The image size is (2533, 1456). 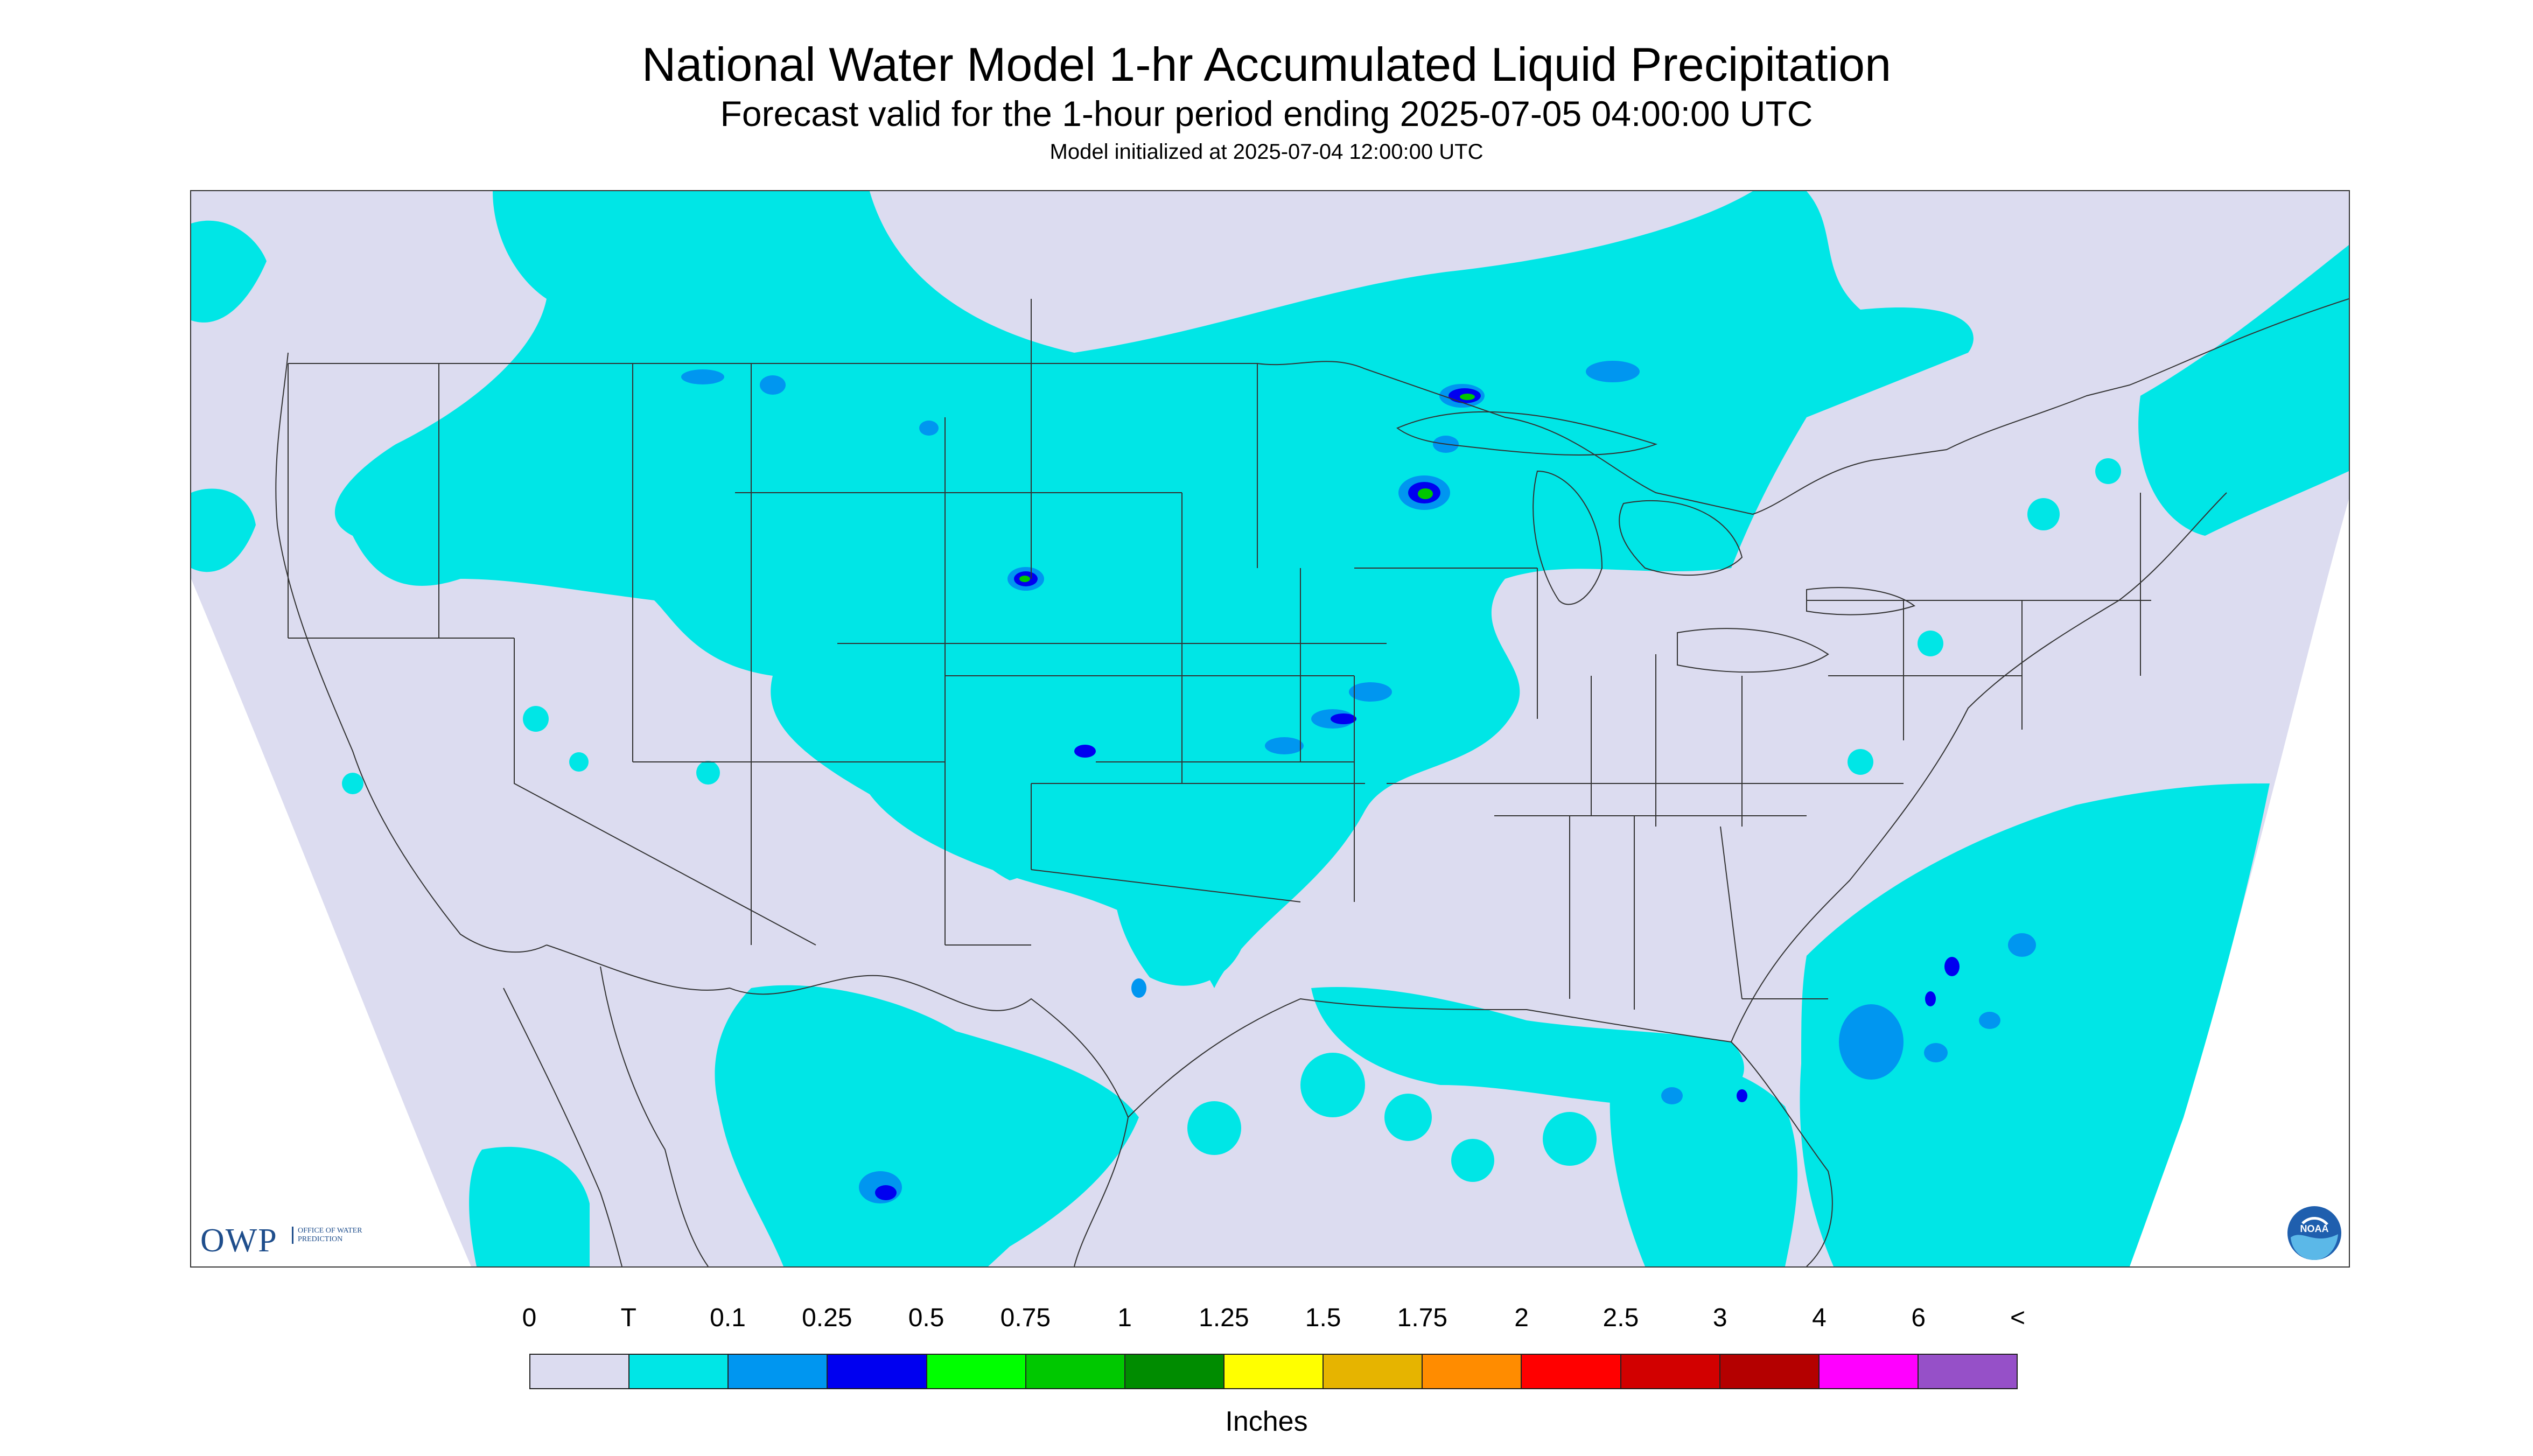 I want to click on noaa-logo: NOAA, so click(x=2314, y=1233).